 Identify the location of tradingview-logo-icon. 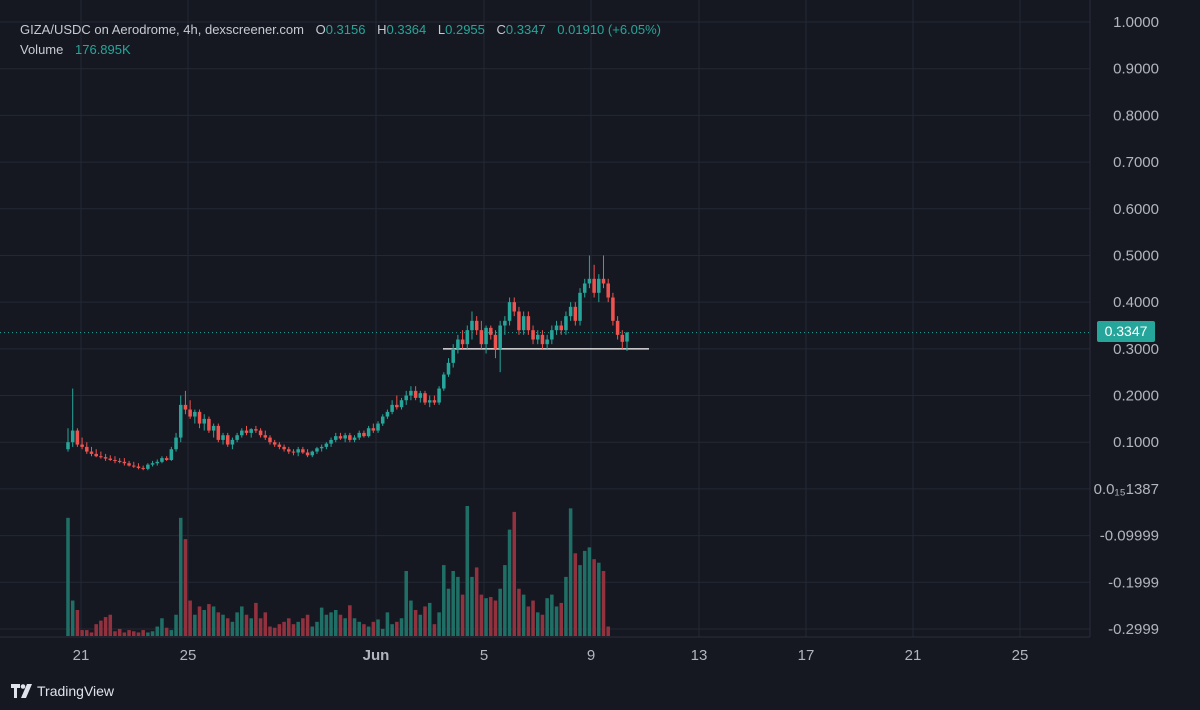
(21, 691).